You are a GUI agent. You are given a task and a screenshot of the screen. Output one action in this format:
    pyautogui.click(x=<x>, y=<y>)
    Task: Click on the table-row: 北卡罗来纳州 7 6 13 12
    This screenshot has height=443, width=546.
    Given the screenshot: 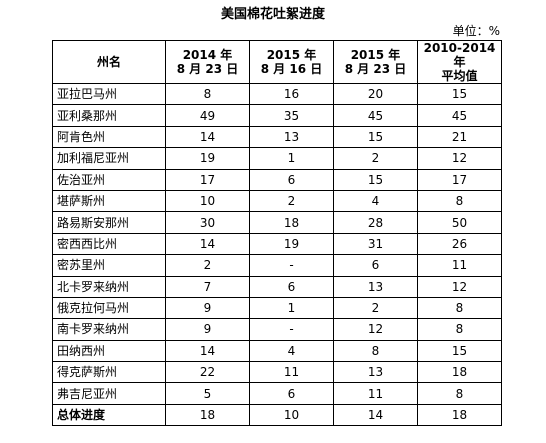 What is the action you would take?
    pyautogui.click(x=277, y=286)
    